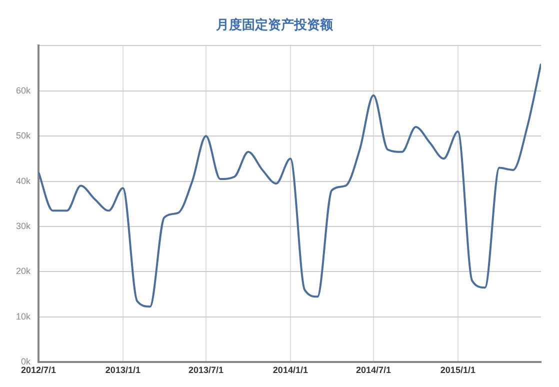 This screenshot has height=387, width=559. I want to click on y-tick-label: 0k, so click(25, 361).